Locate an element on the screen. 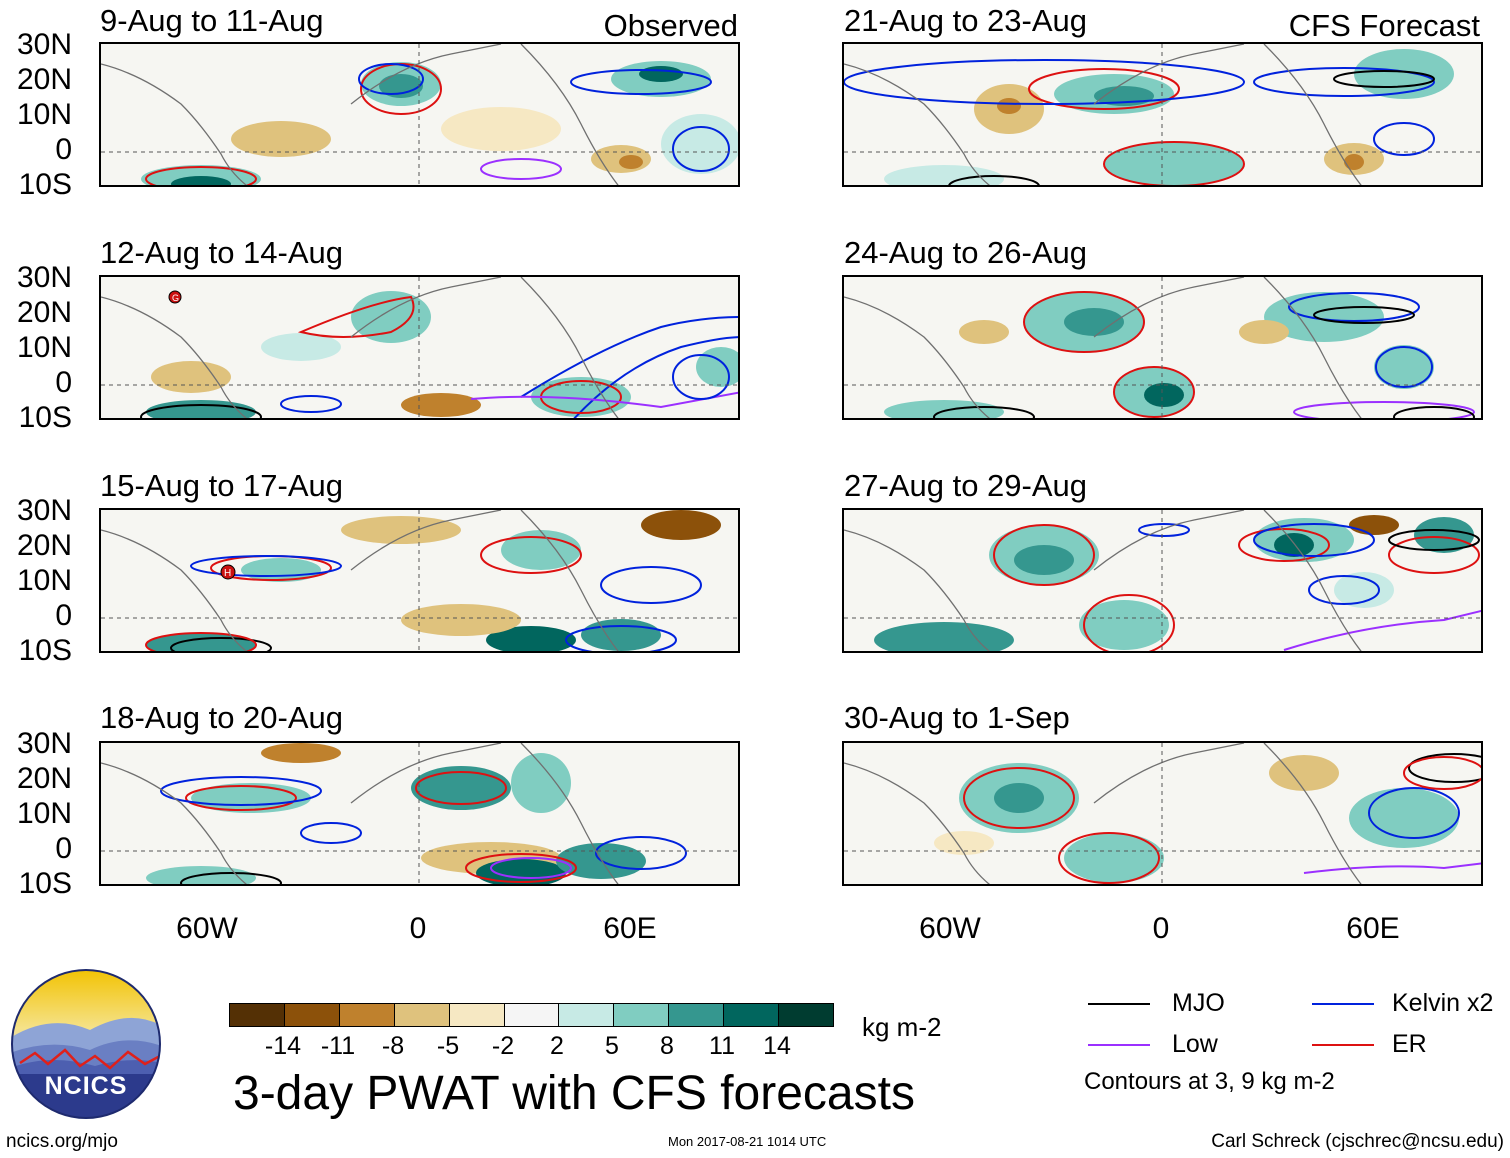 This screenshot has height=1158, width=1510. legend-line-mjo is located at coordinates (1119, 1004).